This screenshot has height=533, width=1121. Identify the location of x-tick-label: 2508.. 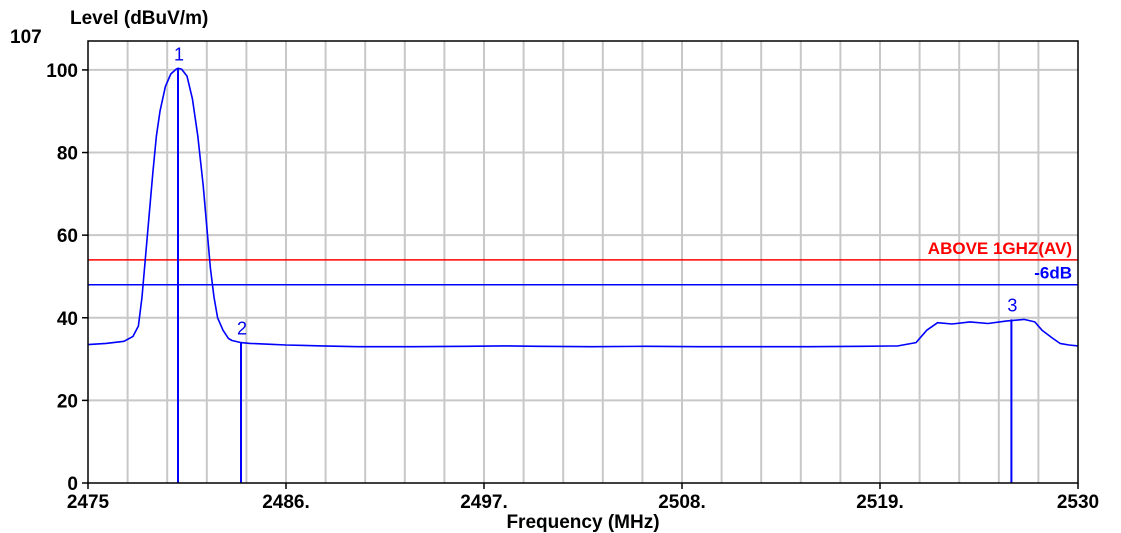
(682, 502).